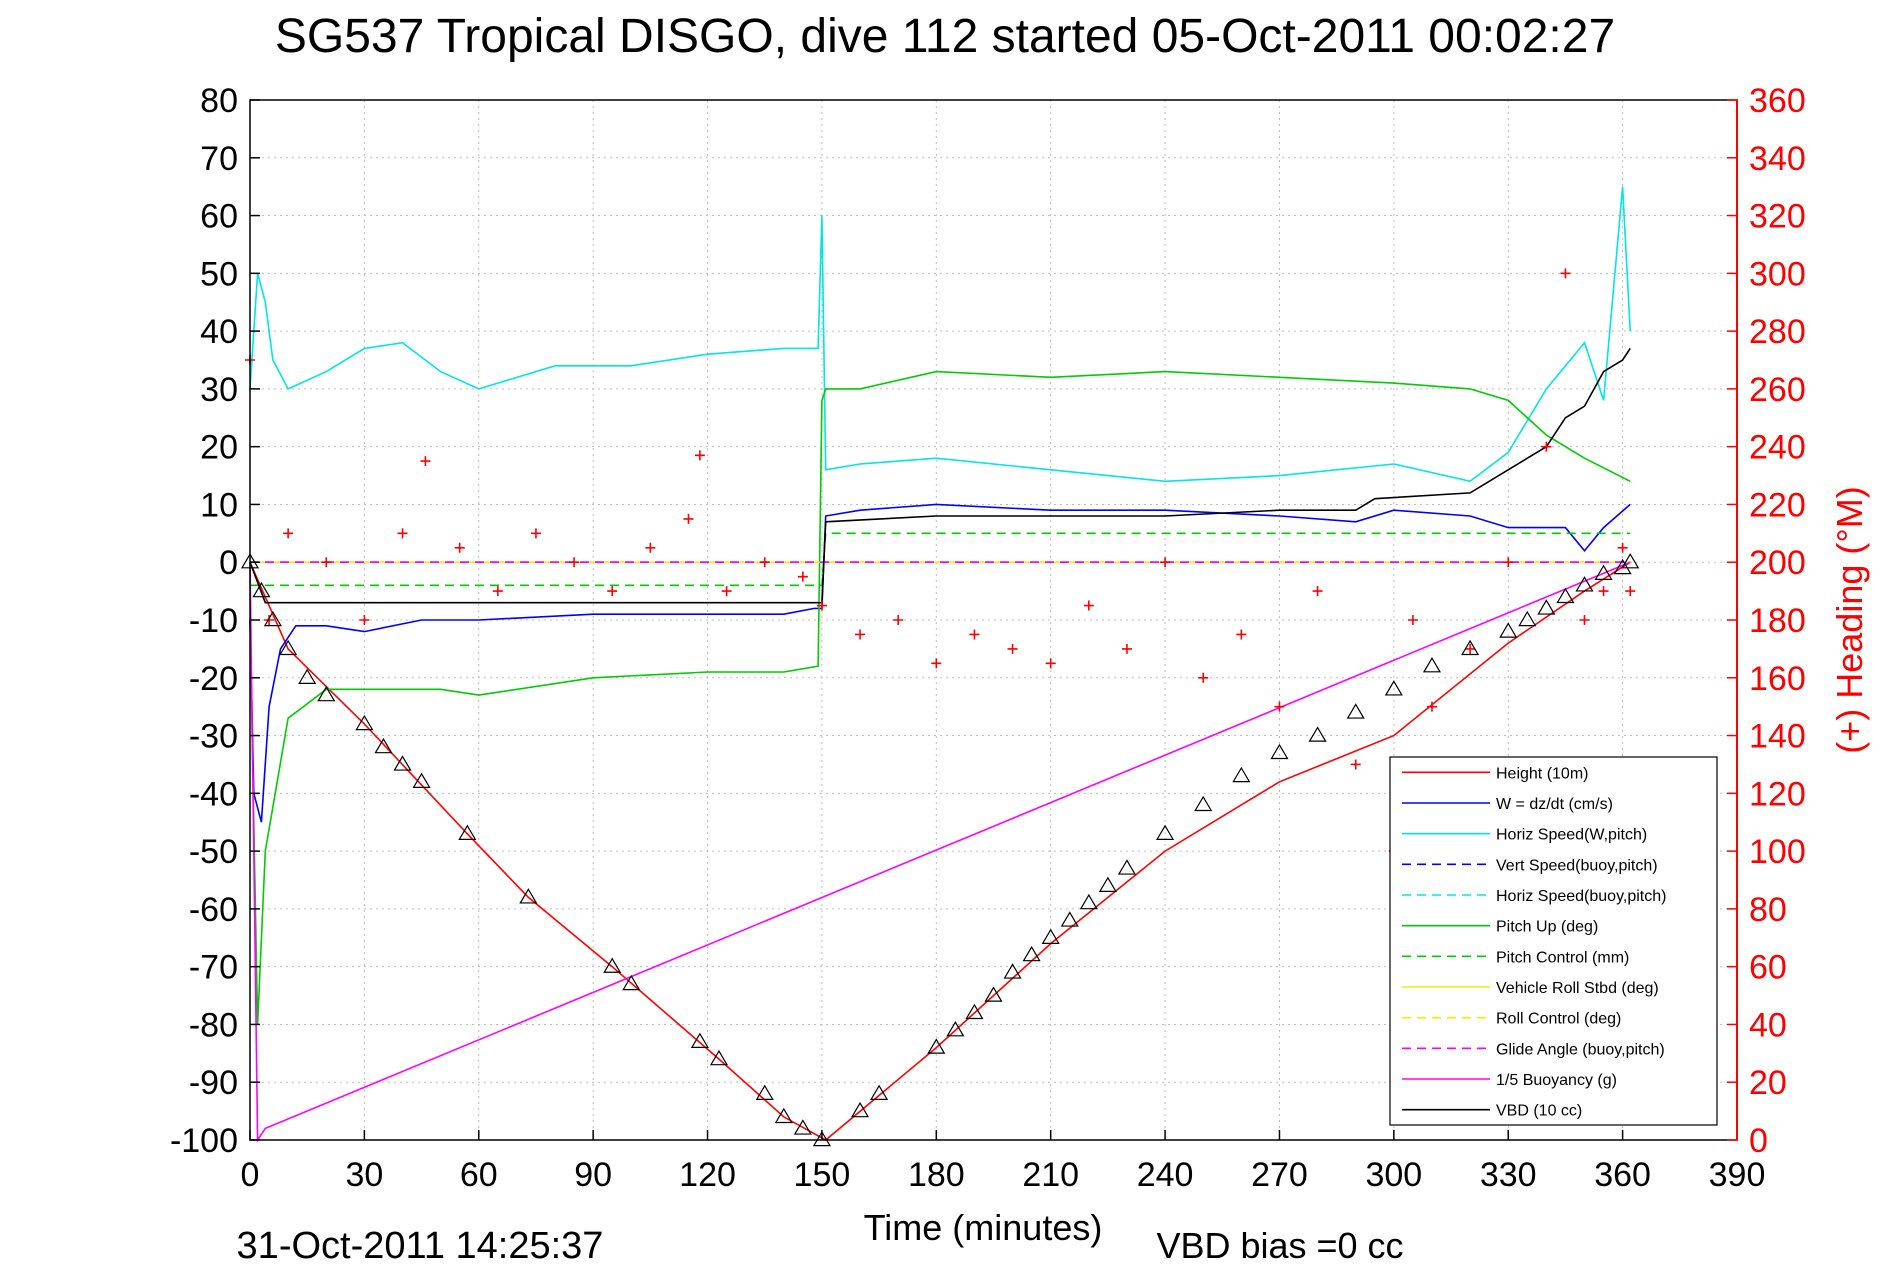 The width and height of the screenshot is (1891, 1267). What do you see at coordinates (1577, 988) in the screenshot?
I see `legend-label: Vehicle Roll Stbd (deg)` at bounding box center [1577, 988].